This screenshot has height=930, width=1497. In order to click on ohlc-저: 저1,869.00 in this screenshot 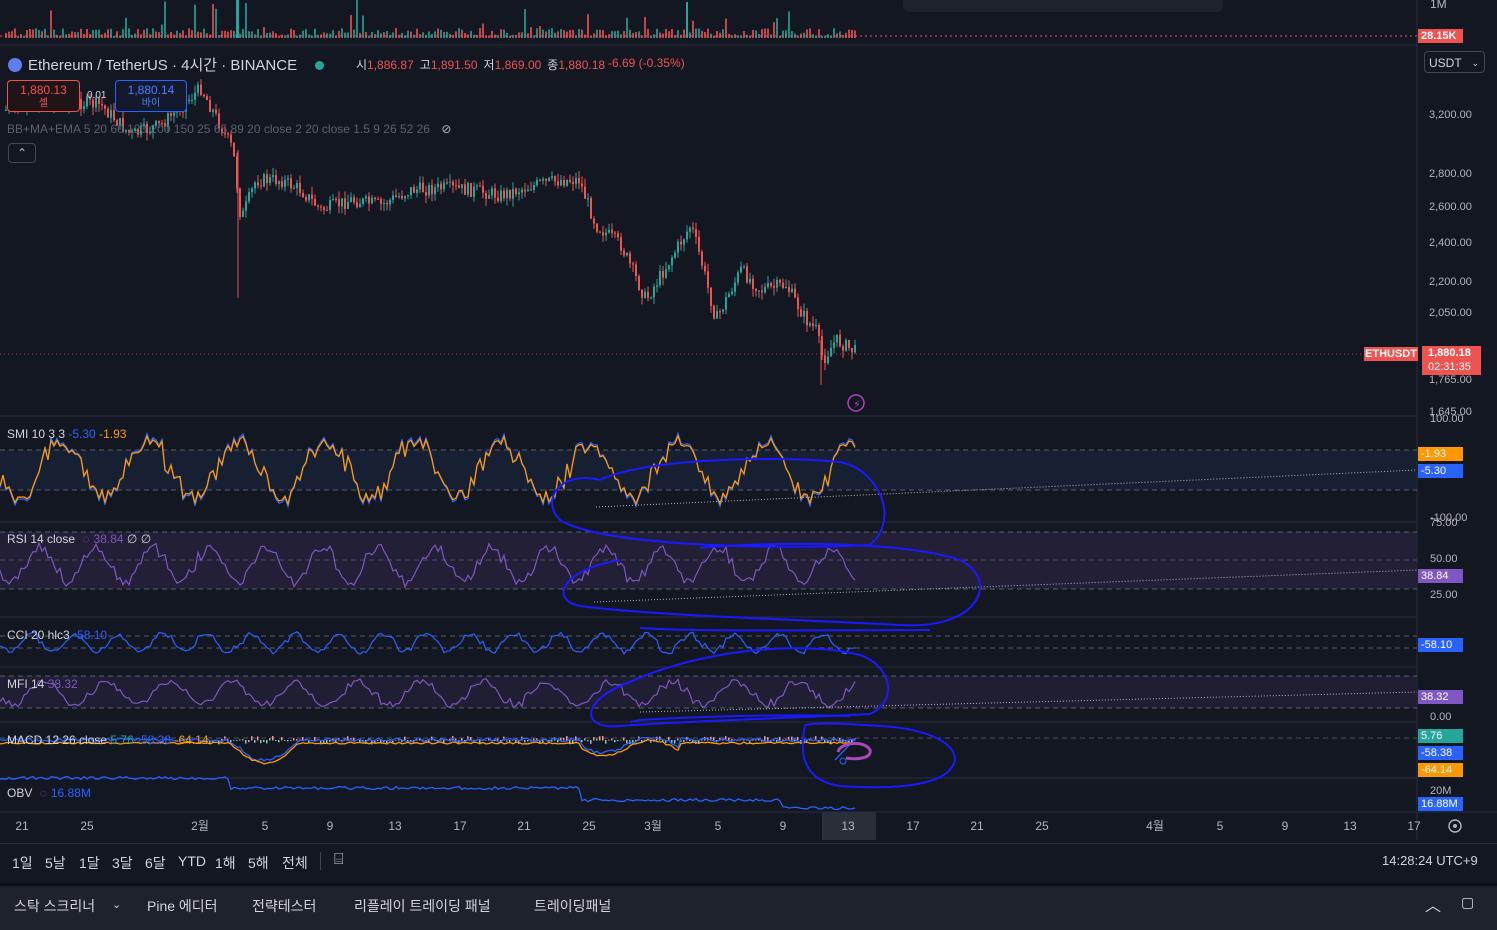, I will do `click(512, 65)`.